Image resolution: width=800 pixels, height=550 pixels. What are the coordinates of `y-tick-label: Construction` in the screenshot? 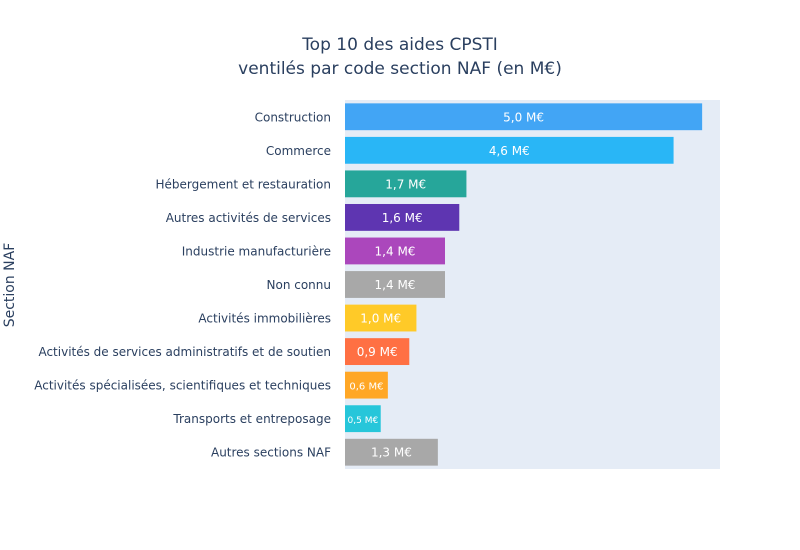 It's located at (293, 117).